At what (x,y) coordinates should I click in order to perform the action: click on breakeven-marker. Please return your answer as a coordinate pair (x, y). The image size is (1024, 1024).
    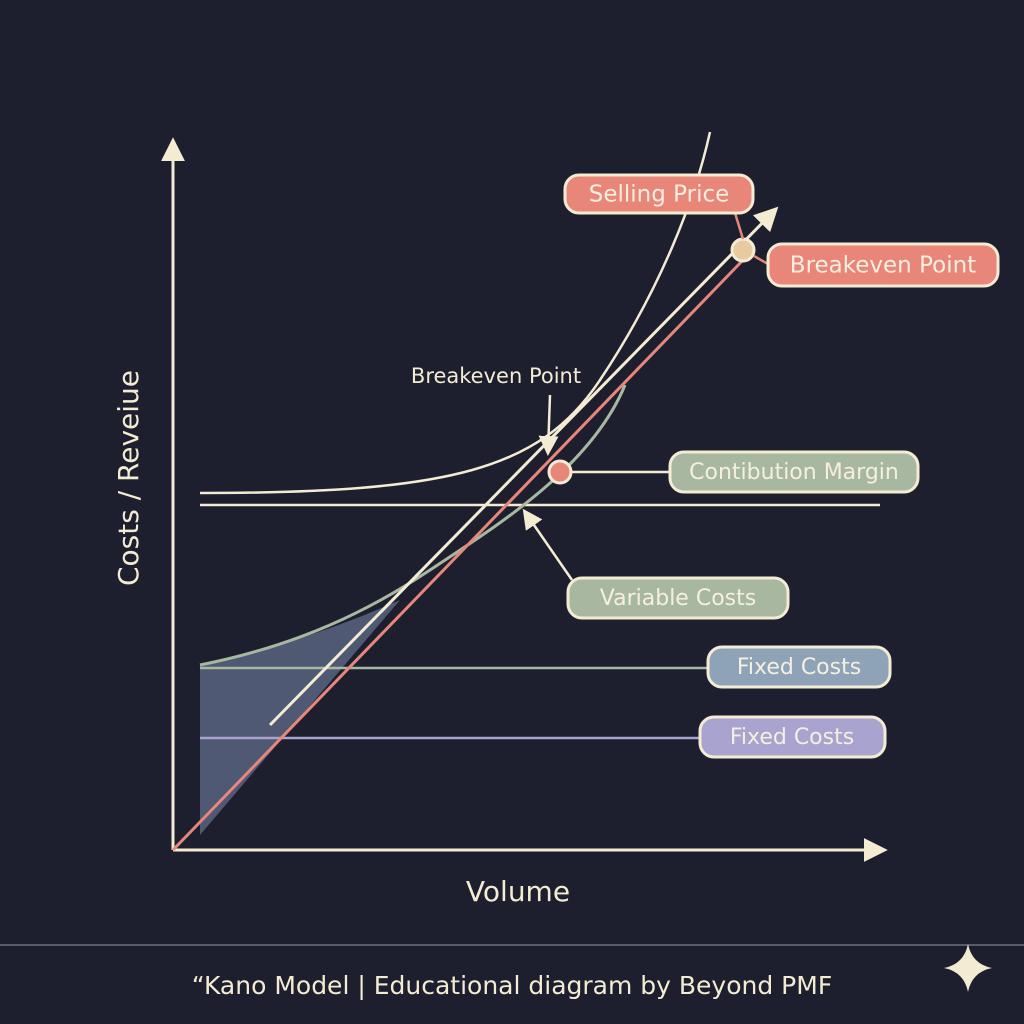
    Looking at the image, I should click on (743, 250).